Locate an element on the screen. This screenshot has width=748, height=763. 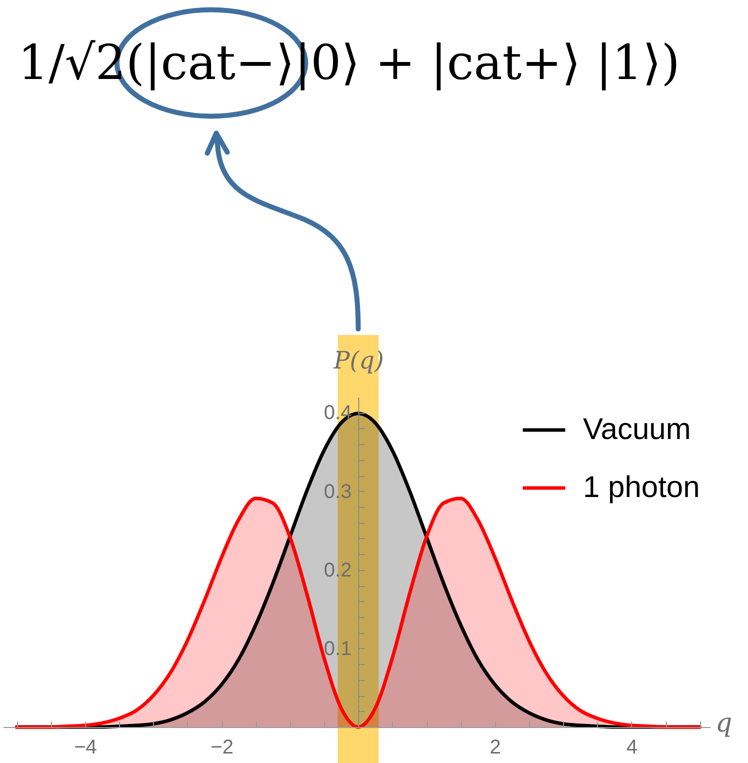
x-tick-label: −2 is located at coordinates (222, 747).